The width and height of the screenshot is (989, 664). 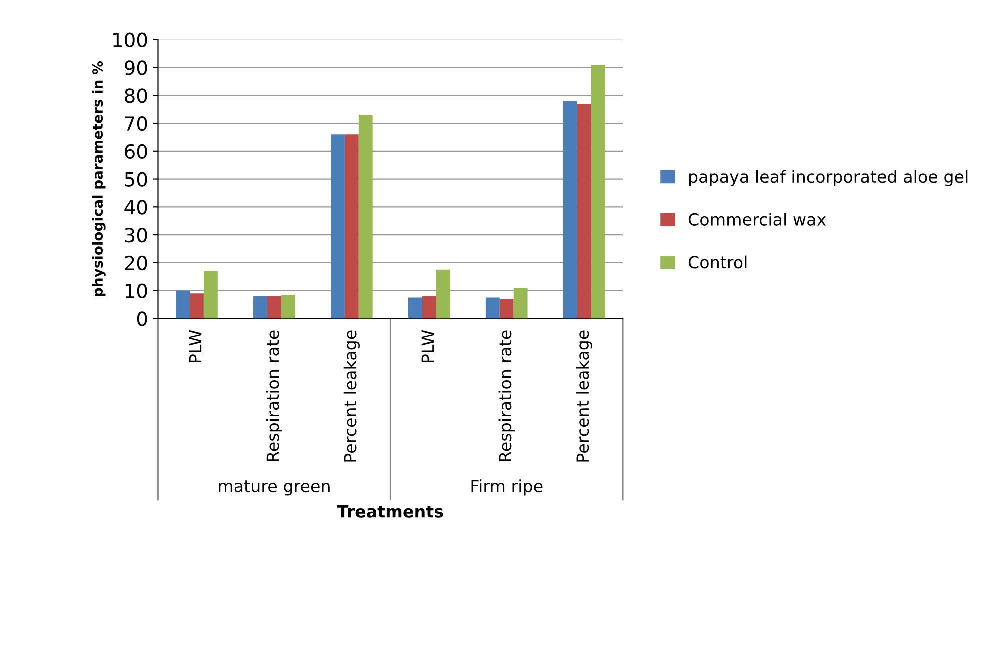 I want to click on text: Firm ripe, so click(x=507, y=488).